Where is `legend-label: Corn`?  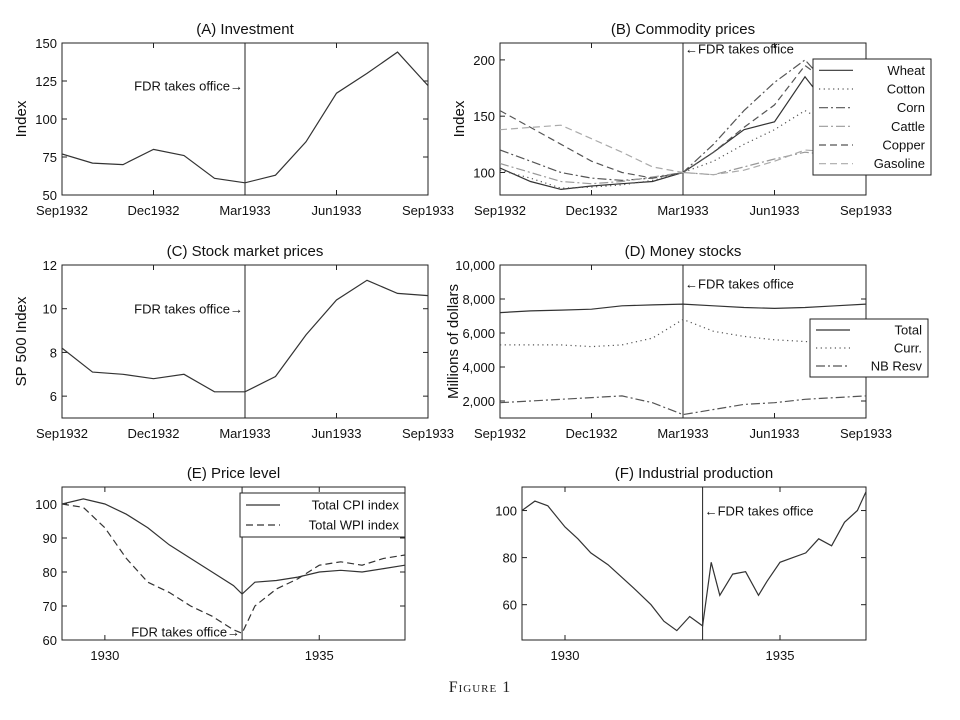 legend-label: Corn is located at coordinates (911, 107).